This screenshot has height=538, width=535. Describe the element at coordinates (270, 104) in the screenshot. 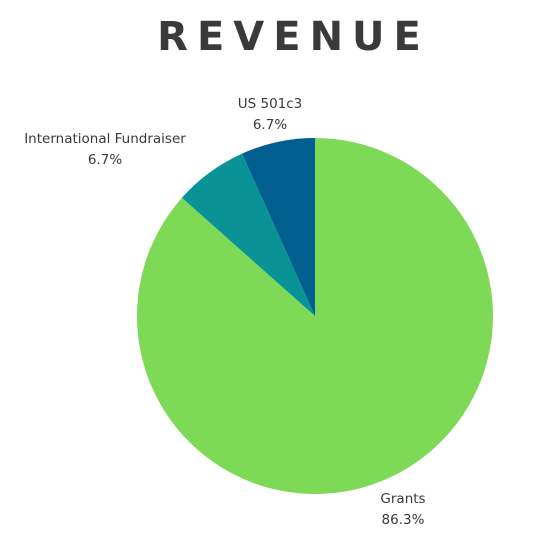

I see `slice-label-us-501c3: US 501c3` at that location.